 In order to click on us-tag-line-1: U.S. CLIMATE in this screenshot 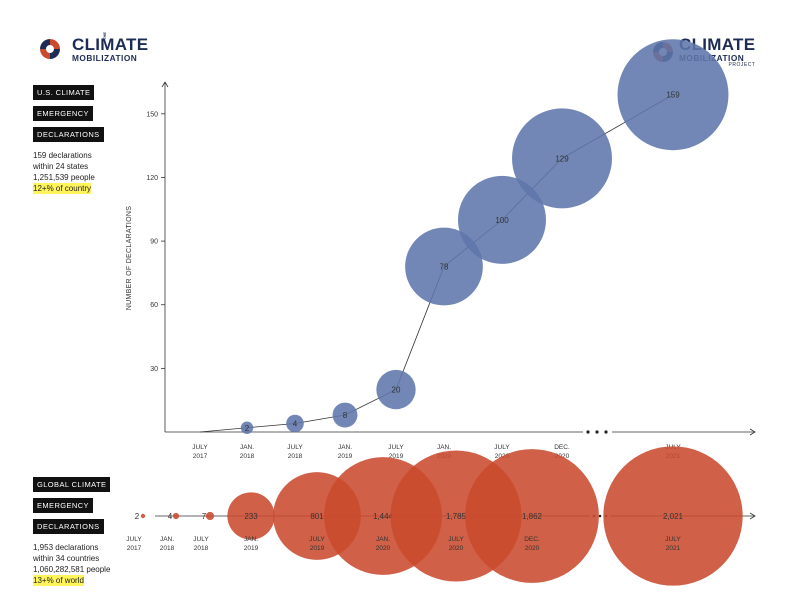, I will do `click(64, 92)`.